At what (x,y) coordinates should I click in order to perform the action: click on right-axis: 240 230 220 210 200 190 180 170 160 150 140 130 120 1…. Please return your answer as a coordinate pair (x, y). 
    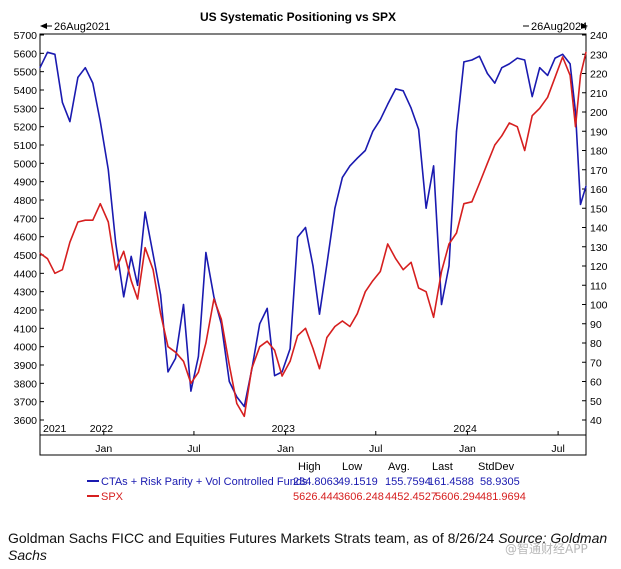
    Looking at the image, I should click on (595, 228).